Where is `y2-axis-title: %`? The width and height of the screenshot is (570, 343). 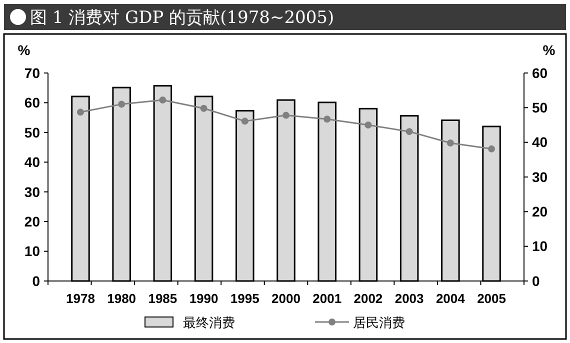 y2-axis-title: % is located at coordinates (549, 50).